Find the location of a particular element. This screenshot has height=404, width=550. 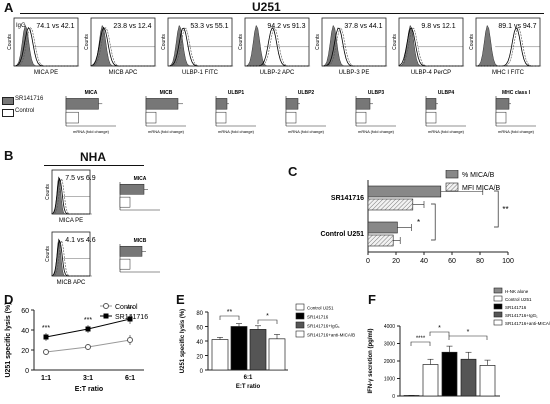

e-xlabel: E:T ratio is located at coordinates (248, 387).